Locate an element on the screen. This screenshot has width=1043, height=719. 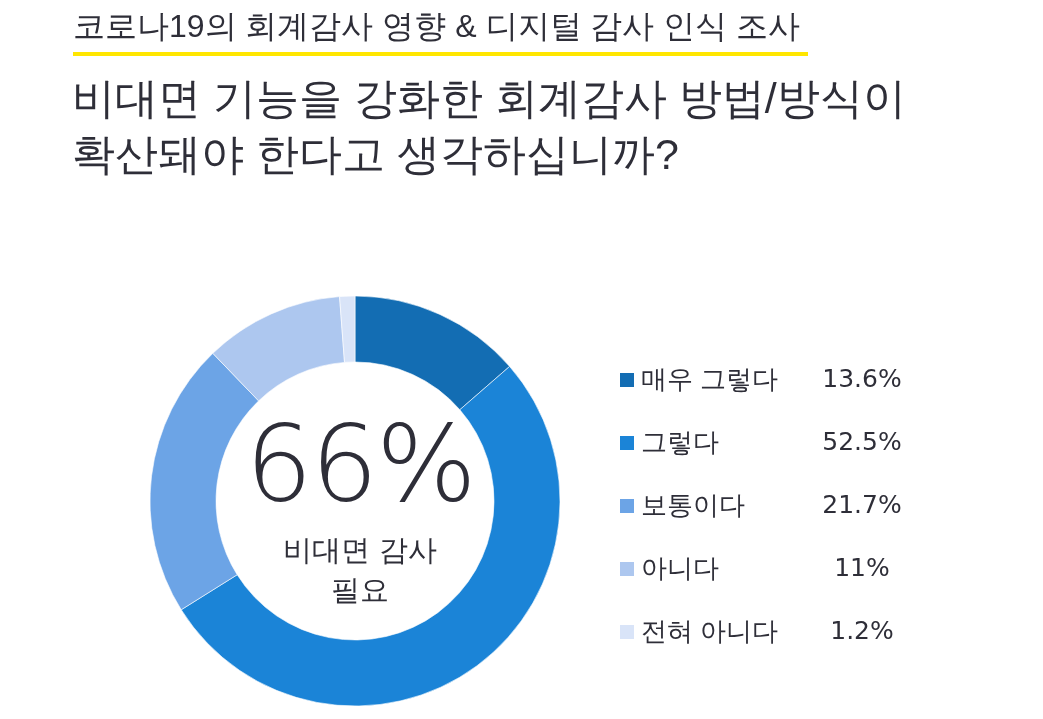
text: 66% is located at coordinates (360, 464).